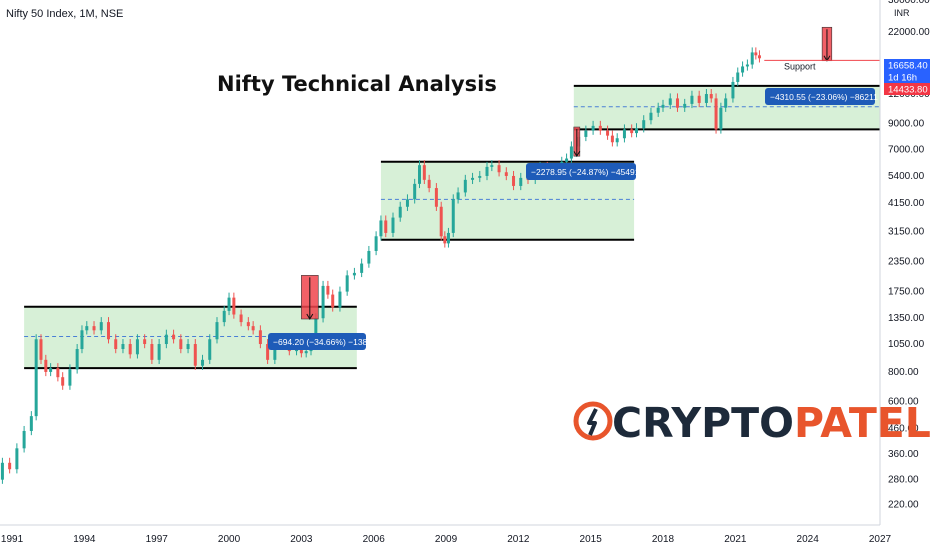 Image resolution: width=932 pixels, height=550 pixels. What do you see at coordinates (374, 539) in the screenshot?
I see `x-tick-label-6: 2006` at bounding box center [374, 539].